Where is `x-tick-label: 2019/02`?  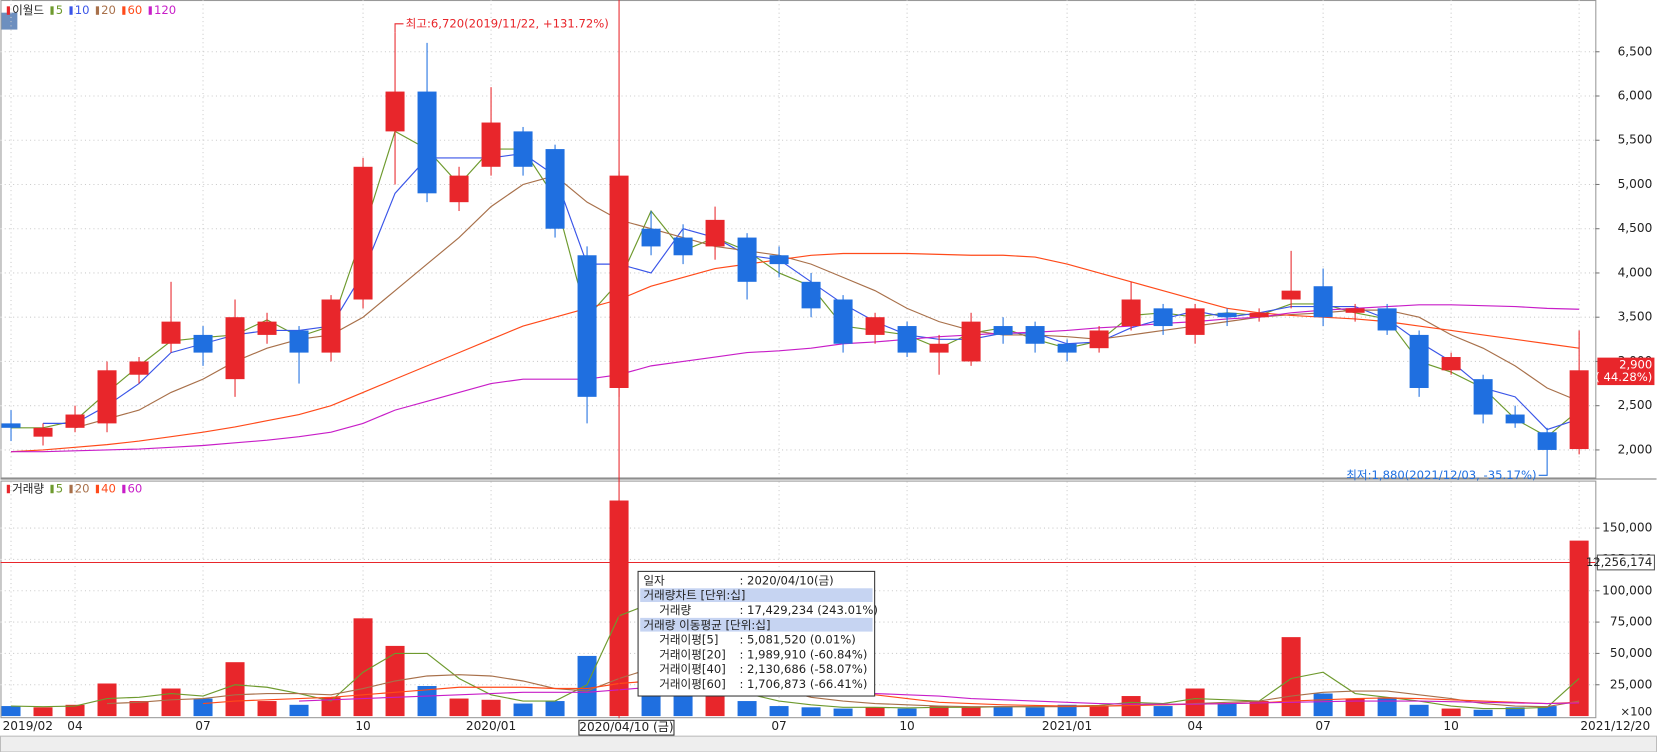 x-tick-label: 2019/02 is located at coordinates (28, 726).